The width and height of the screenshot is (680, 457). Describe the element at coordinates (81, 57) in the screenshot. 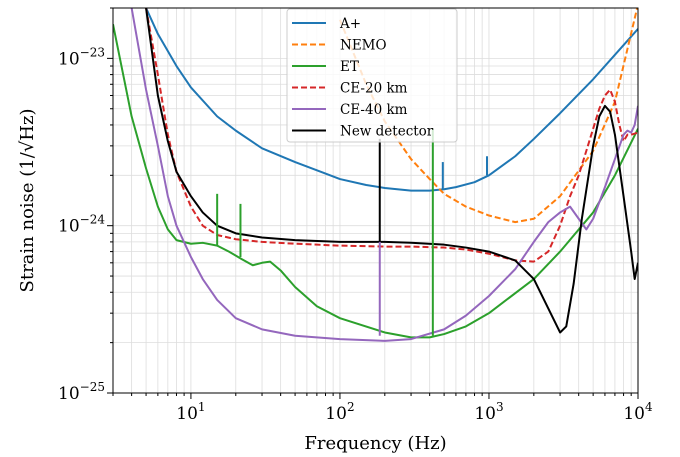

I see `y-tick-label: 10−23` at that location.